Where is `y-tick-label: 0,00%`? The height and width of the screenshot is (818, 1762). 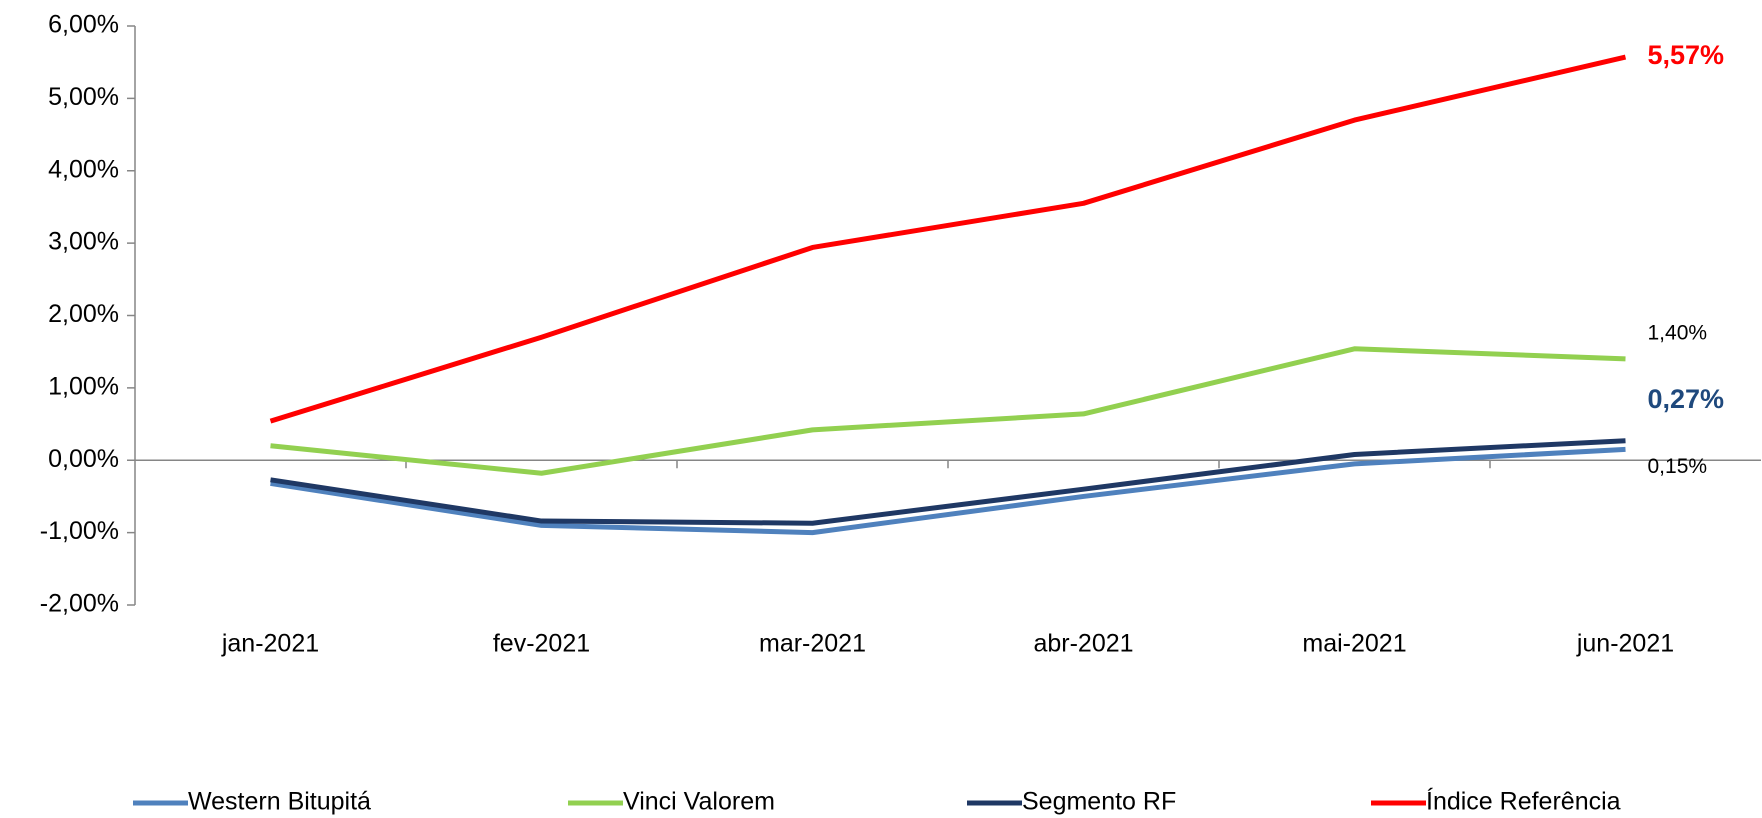
y-tick-label: 0,00% is located at coordinates (83, 459).